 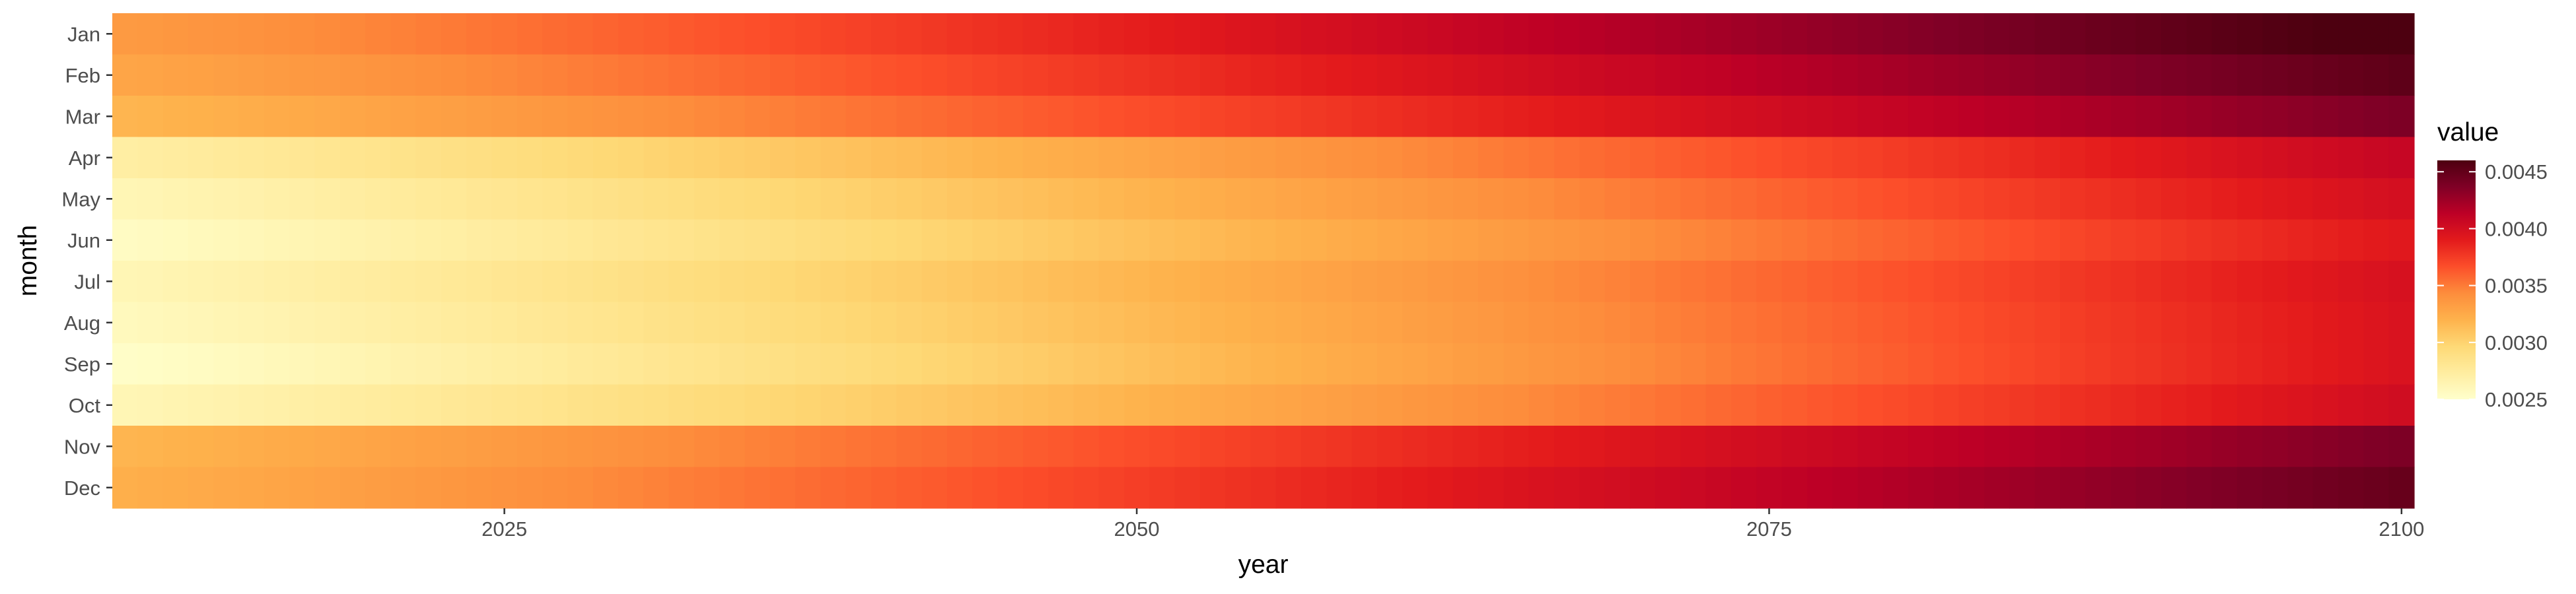 I want to click on x-tick-label: 2025, so click(x=505, y=529).